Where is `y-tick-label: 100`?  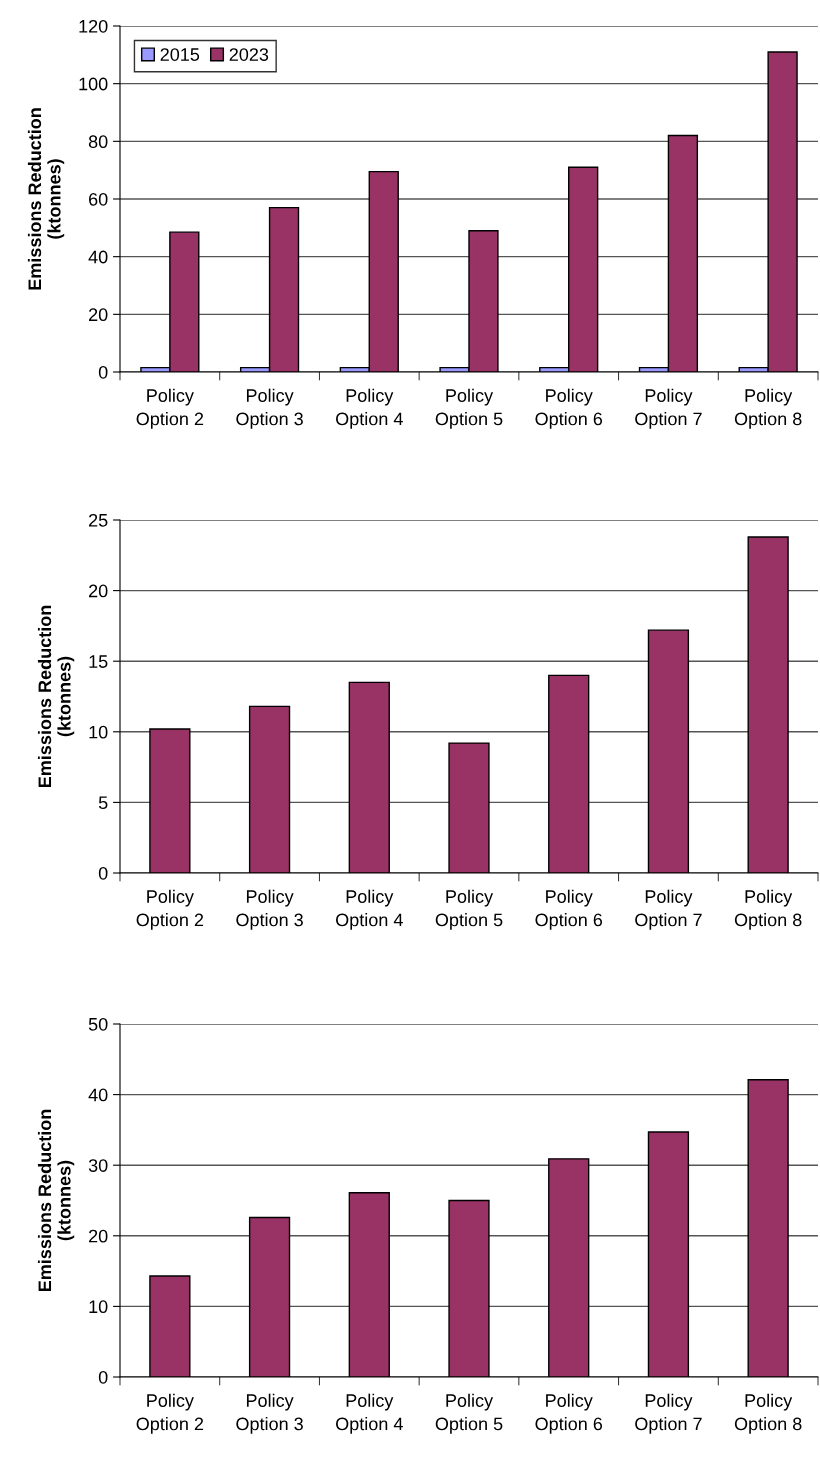
y-tick-label: 100 is located at coordinates (93, 84).